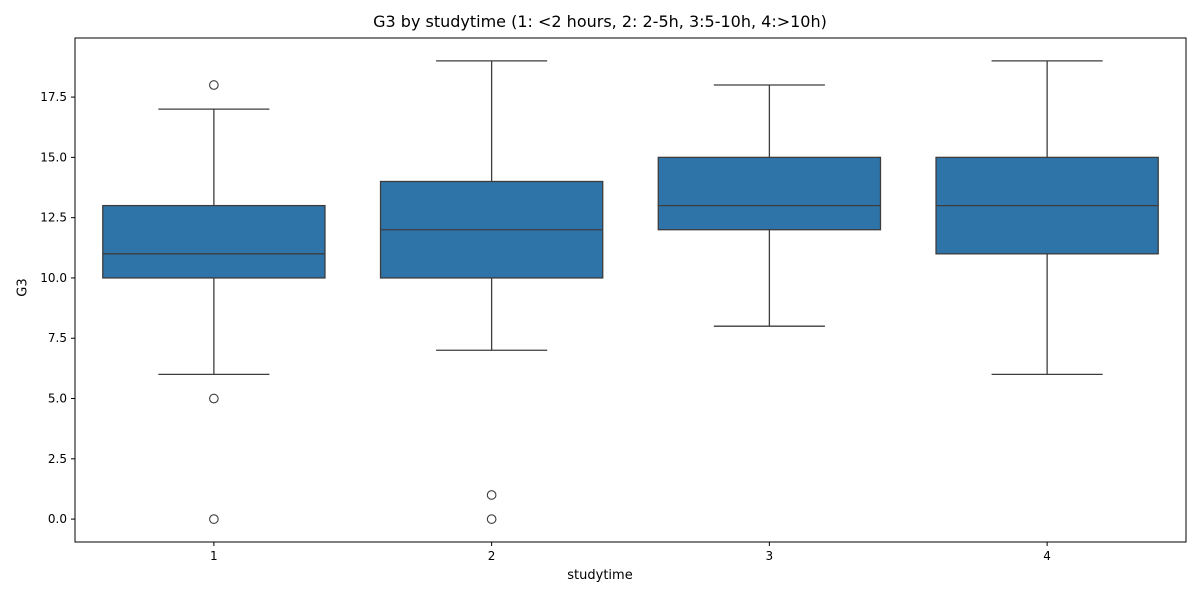  What do you see at coordinates (600, 575) in the screenshot?
I see `x-axis-label: studytime` at bounding box center [600, 575].